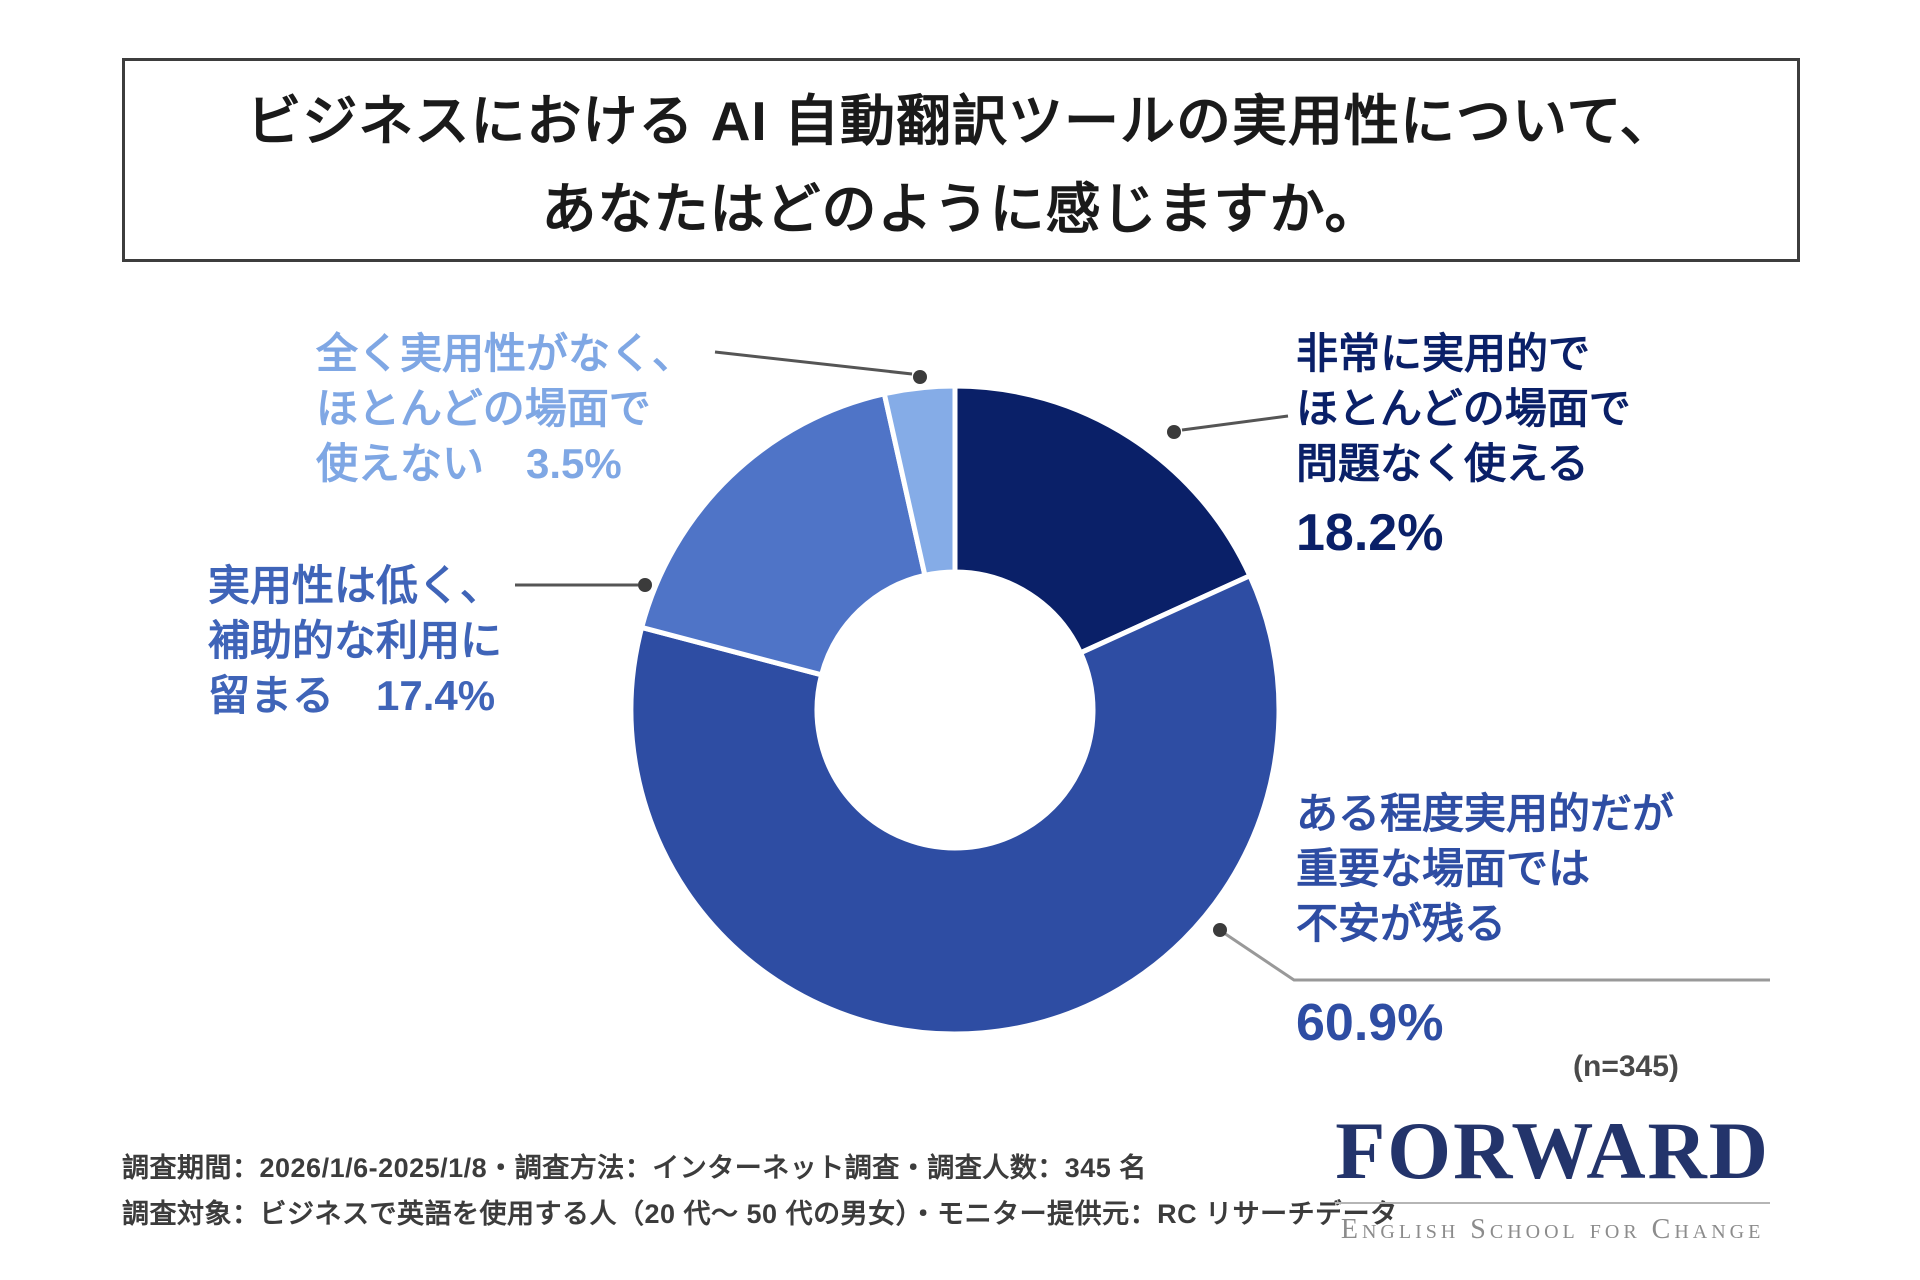 The height and width of the screenshot is (1280, 1920). What do you see at coordinates (1442, 463) in the screenshot?
I see `callout-very-practical-line3: 問題なく使える` at bounding box center [1442, 463].